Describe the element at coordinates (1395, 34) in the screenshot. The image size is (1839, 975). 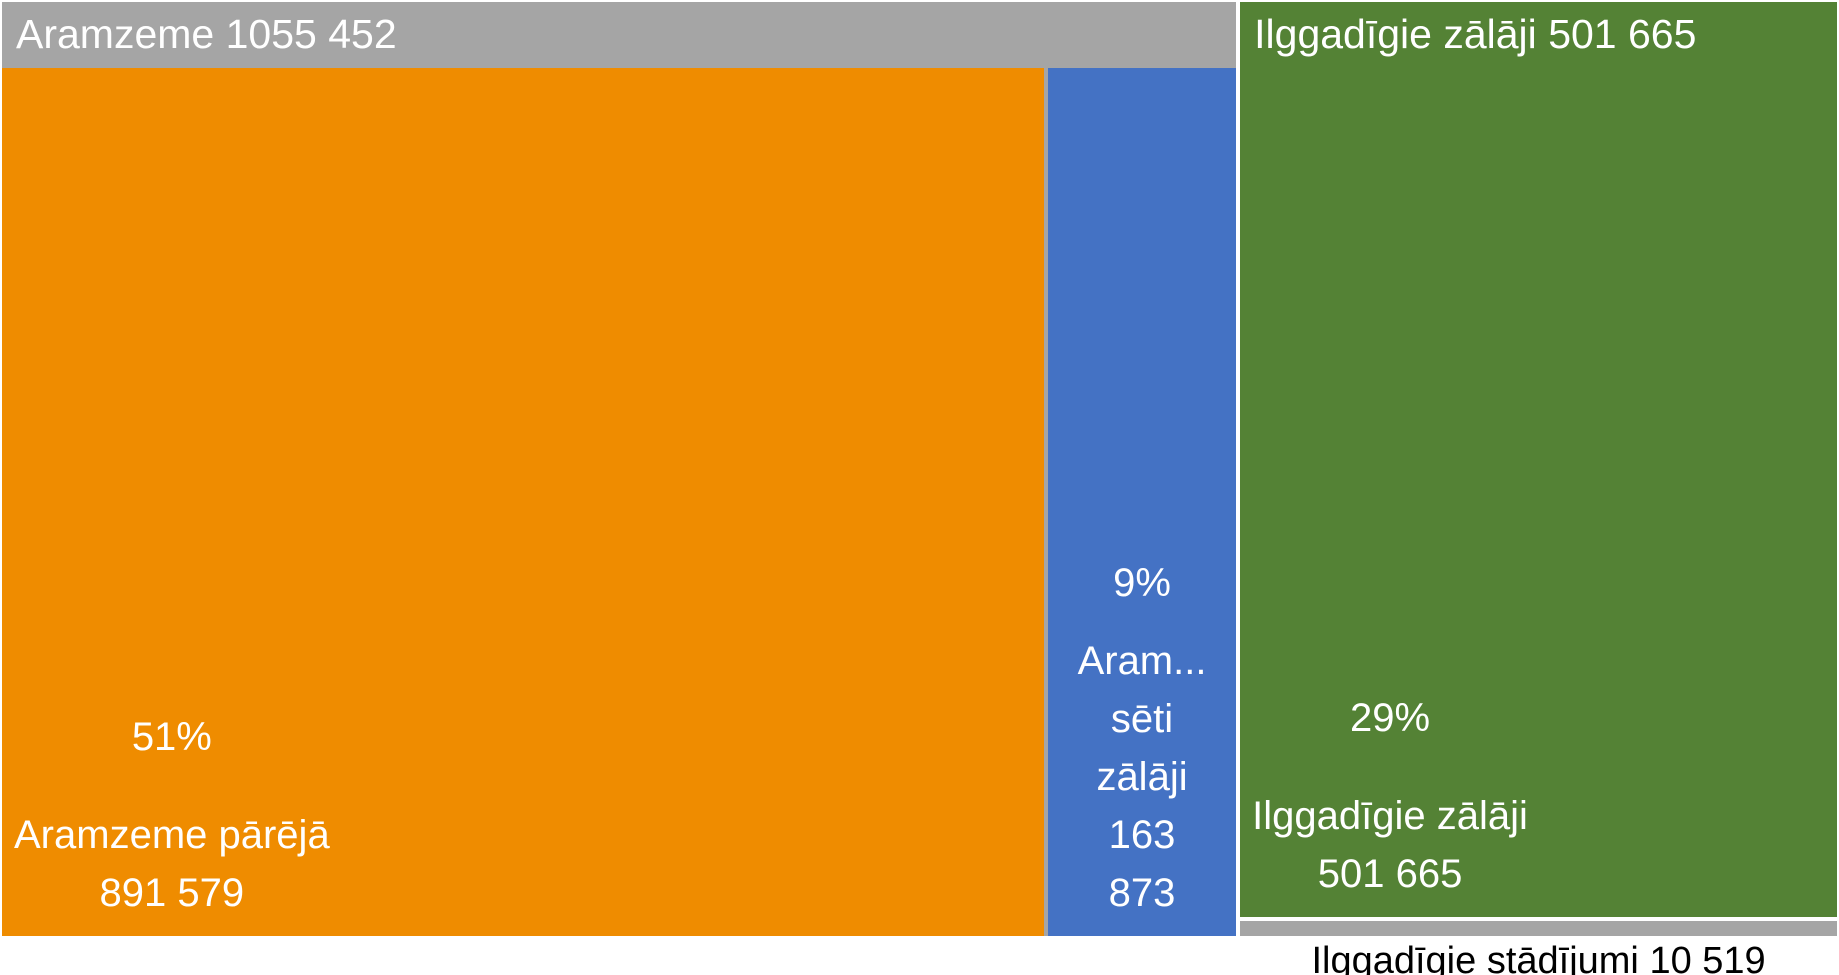
I see `group-name: Ilggadīgie zālāji` at that location.